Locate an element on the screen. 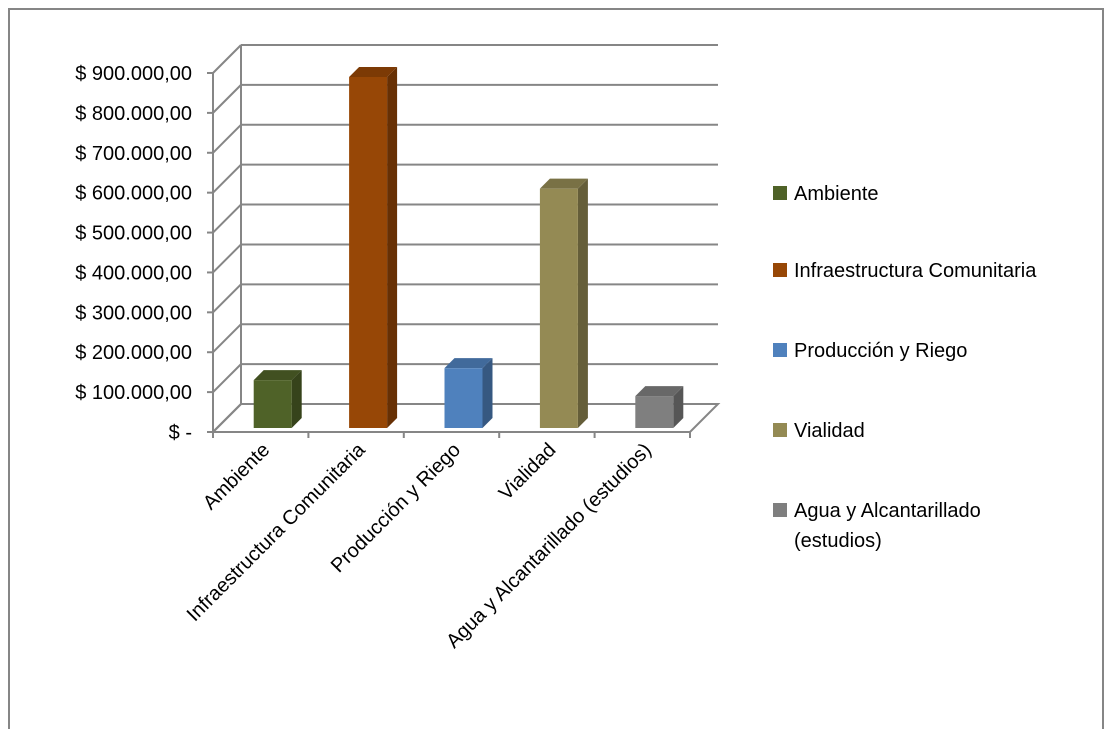 The image size is (1112, 729). y-tick-label: $ 500.000,00 is located at coordinates (133, 234).